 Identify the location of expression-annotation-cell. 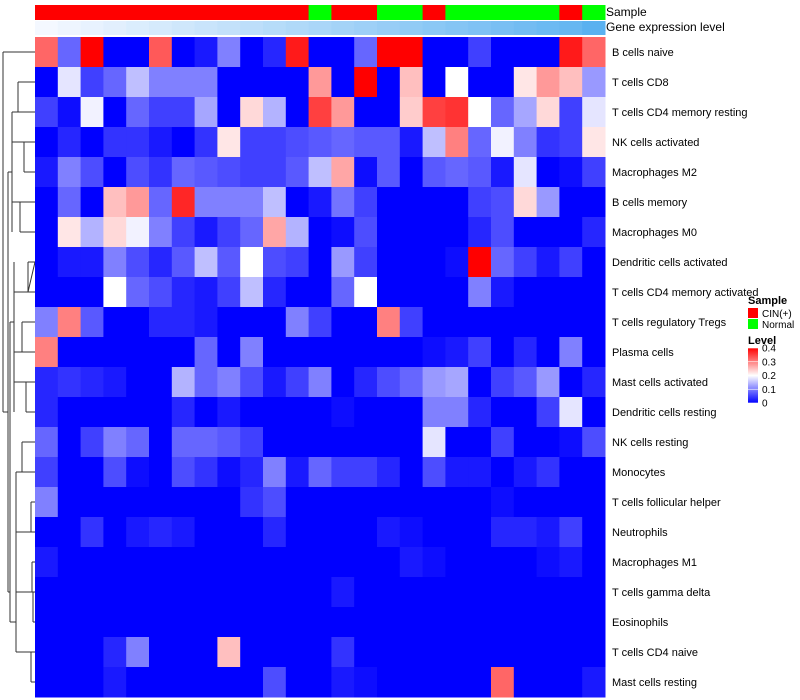
(434, 28).